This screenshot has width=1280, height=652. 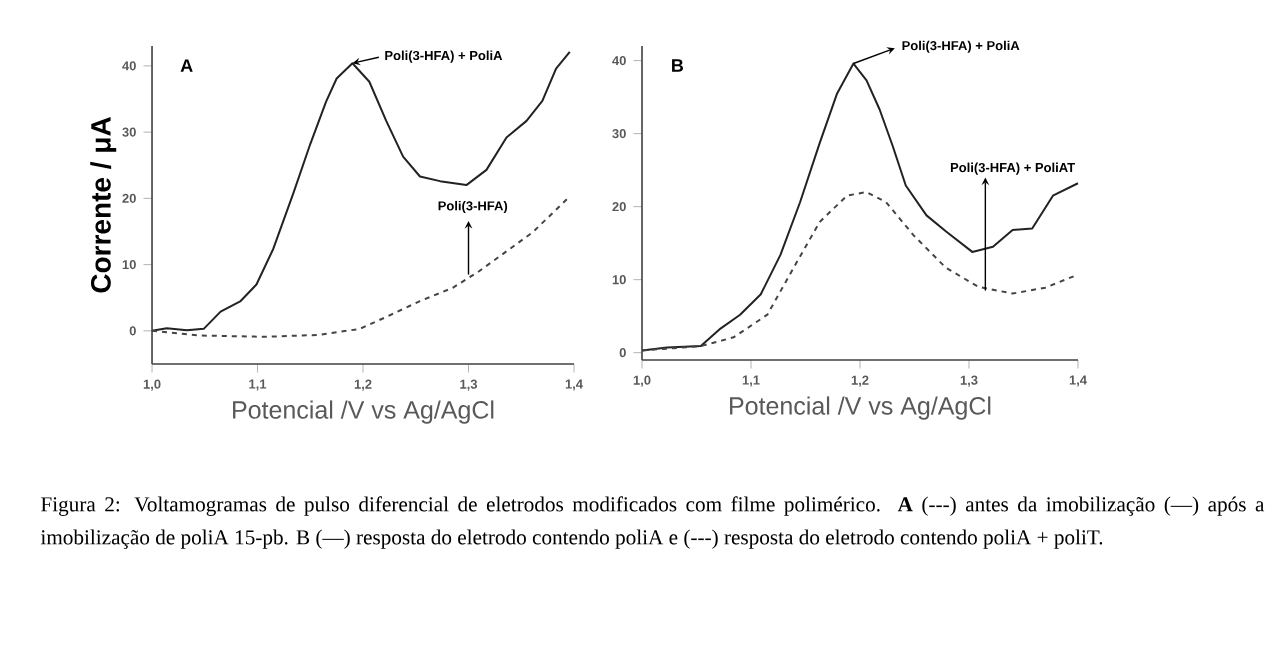 What do you see at coordinates (186, 65) in the screenshot?
I see `annotation: A` at bounding box center [186, 65].